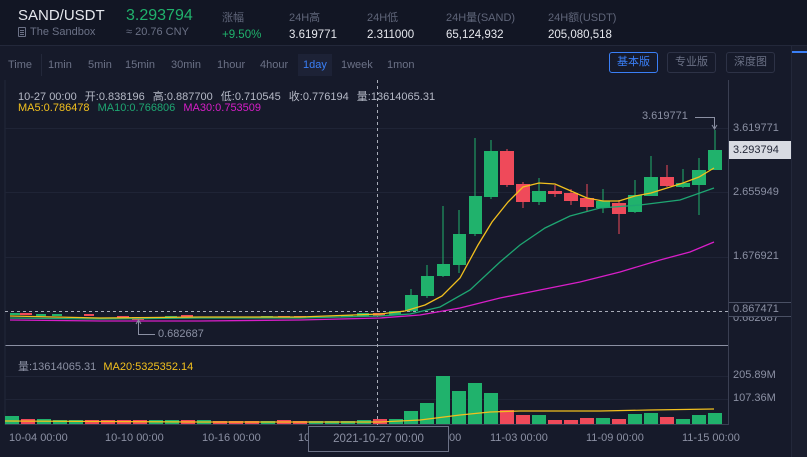  I want to click on ma10-value: MA10:0.766806, so click(136, 108).